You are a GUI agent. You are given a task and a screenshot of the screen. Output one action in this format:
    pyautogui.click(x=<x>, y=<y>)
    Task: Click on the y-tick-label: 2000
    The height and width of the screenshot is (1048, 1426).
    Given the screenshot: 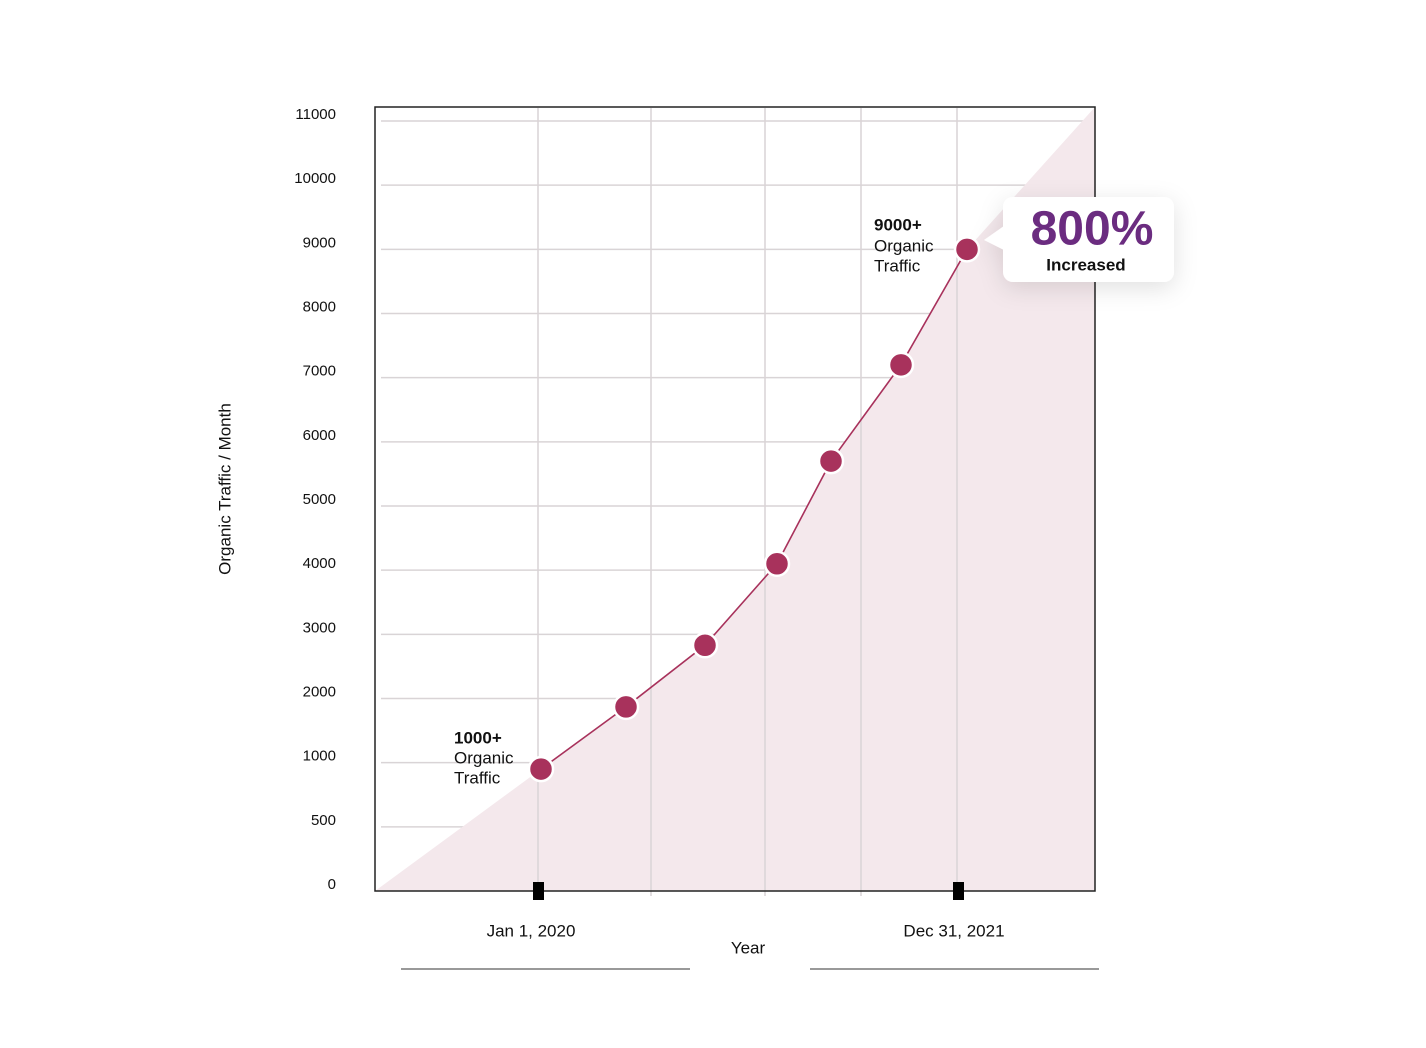 What is the action you would take?
    pyautogui.click(x=319, y=691)
    